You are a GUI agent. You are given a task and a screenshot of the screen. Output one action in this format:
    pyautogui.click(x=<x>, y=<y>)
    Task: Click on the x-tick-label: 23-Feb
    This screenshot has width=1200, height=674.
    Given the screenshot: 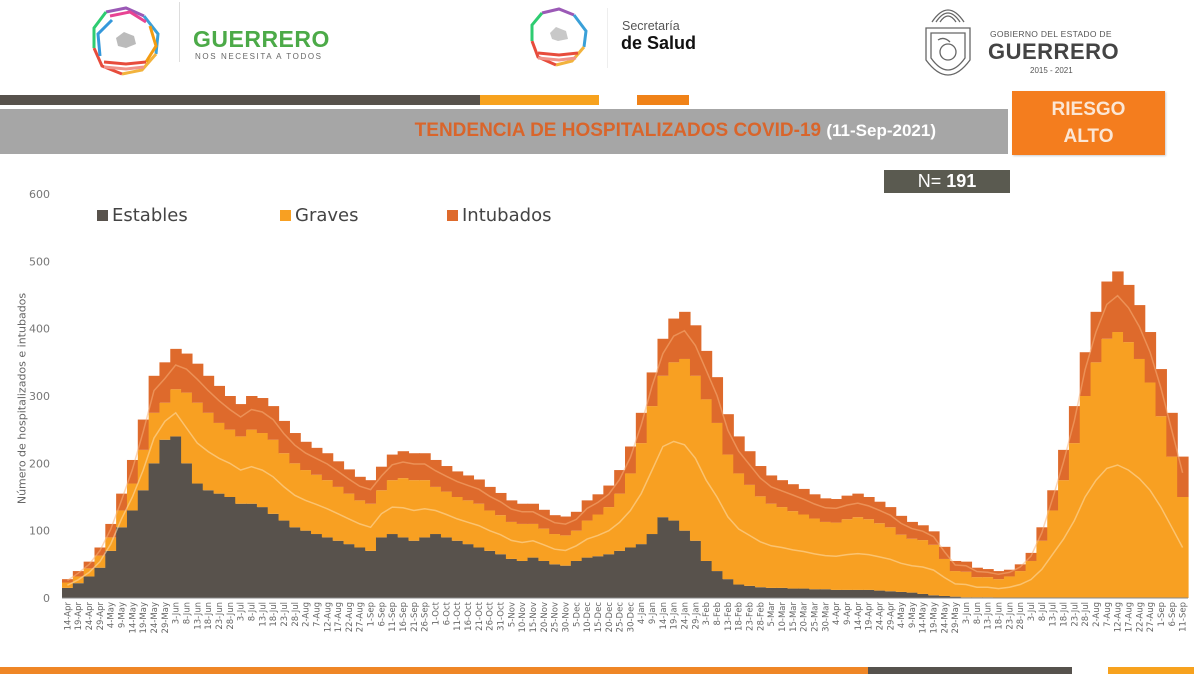 What is the action you would take?
    pyautogui.click(x=751, y=616)
    